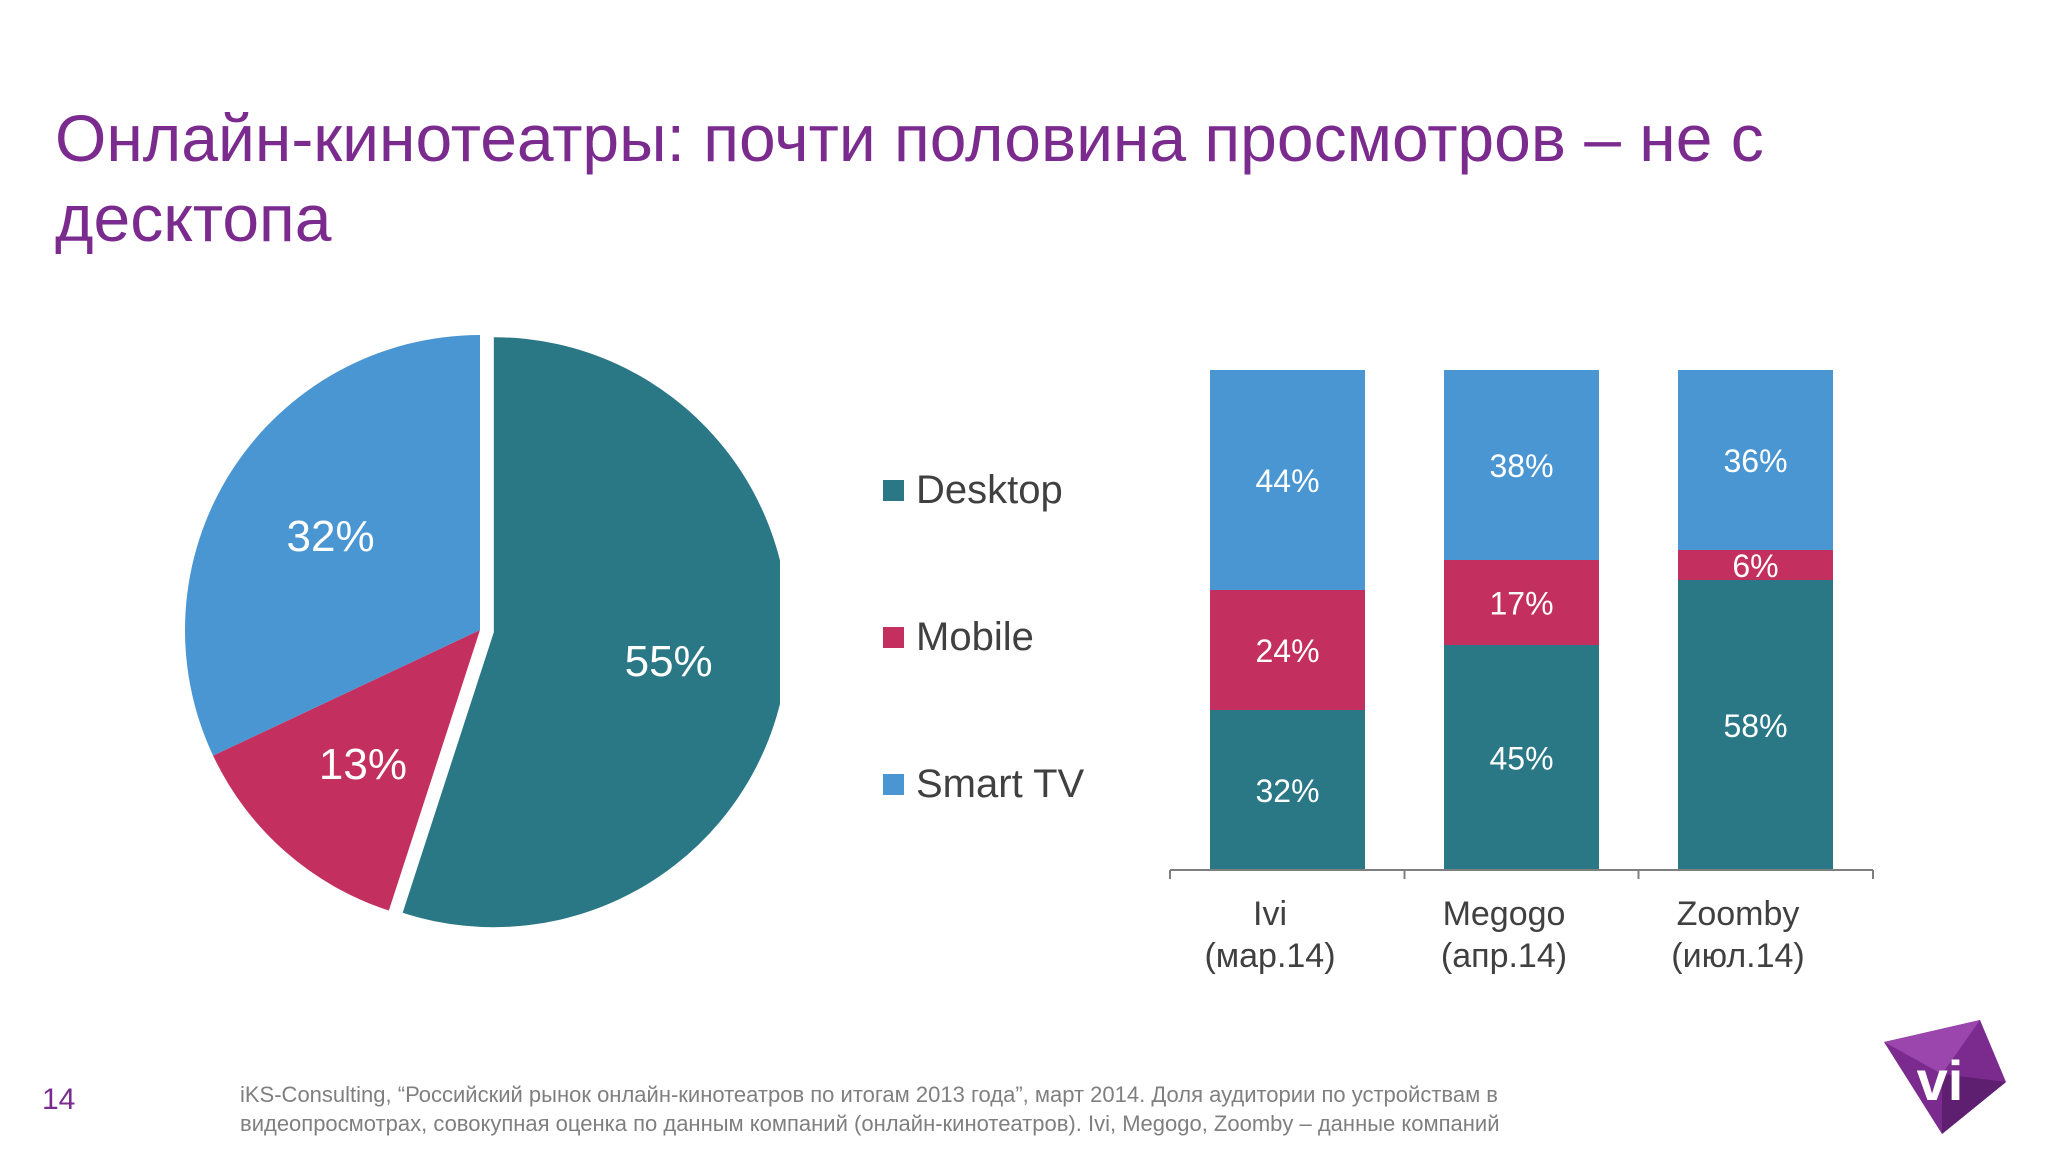 This screenshot has width=2048, height=1152. I want to click on bar-label-megogo-desktop: 45%, so click(1521, 759).